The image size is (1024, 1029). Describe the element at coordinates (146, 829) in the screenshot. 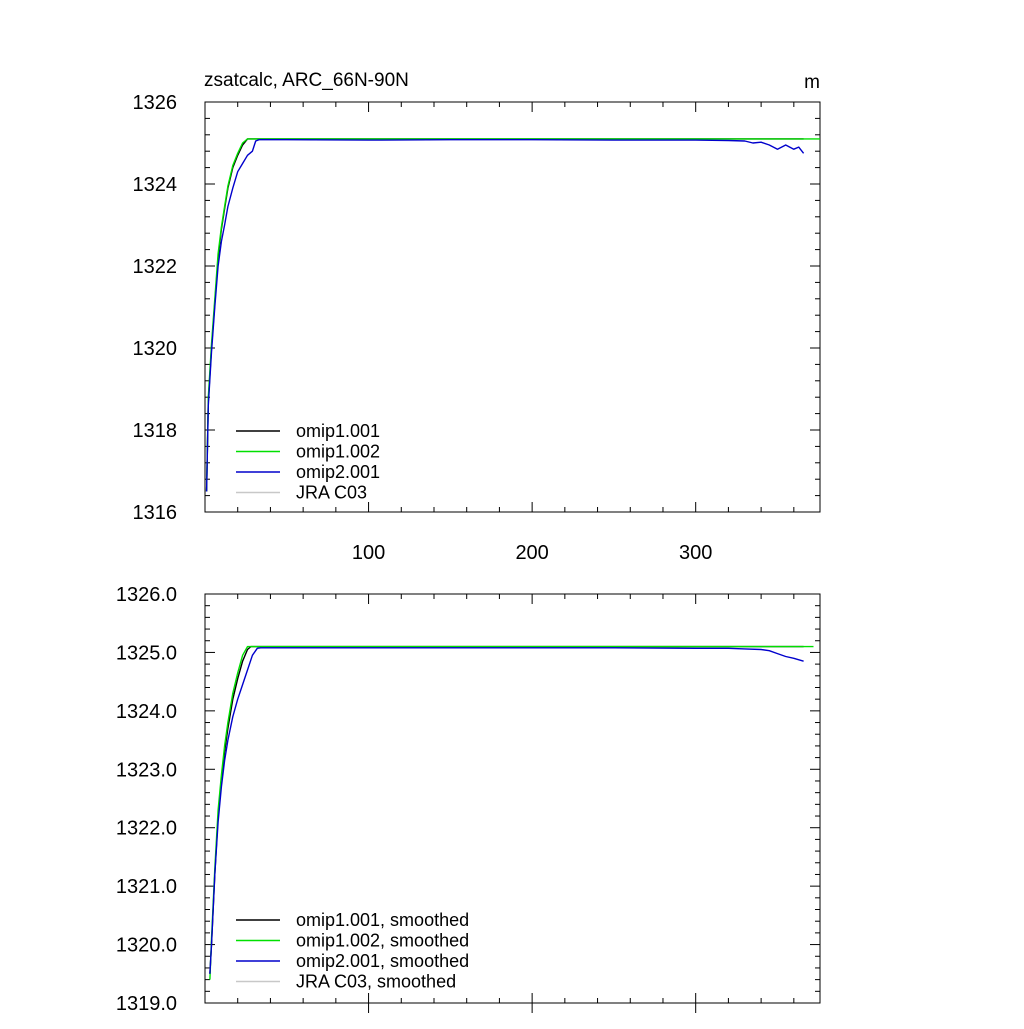

I see `y-tick-label: 1322.0` at that location.